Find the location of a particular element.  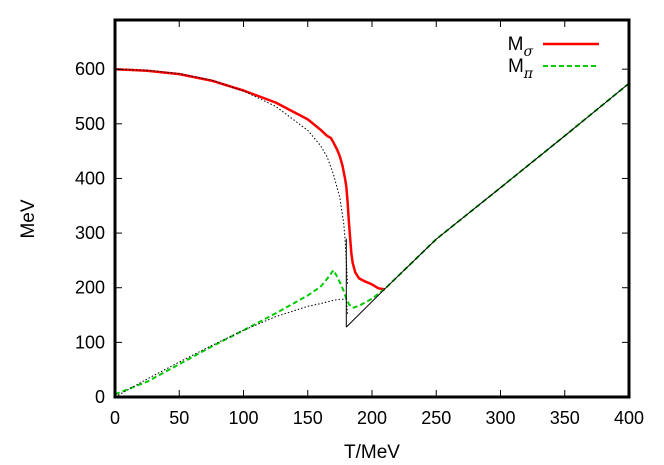

x-tick-label: 50 is located at coordinates (179, 418).